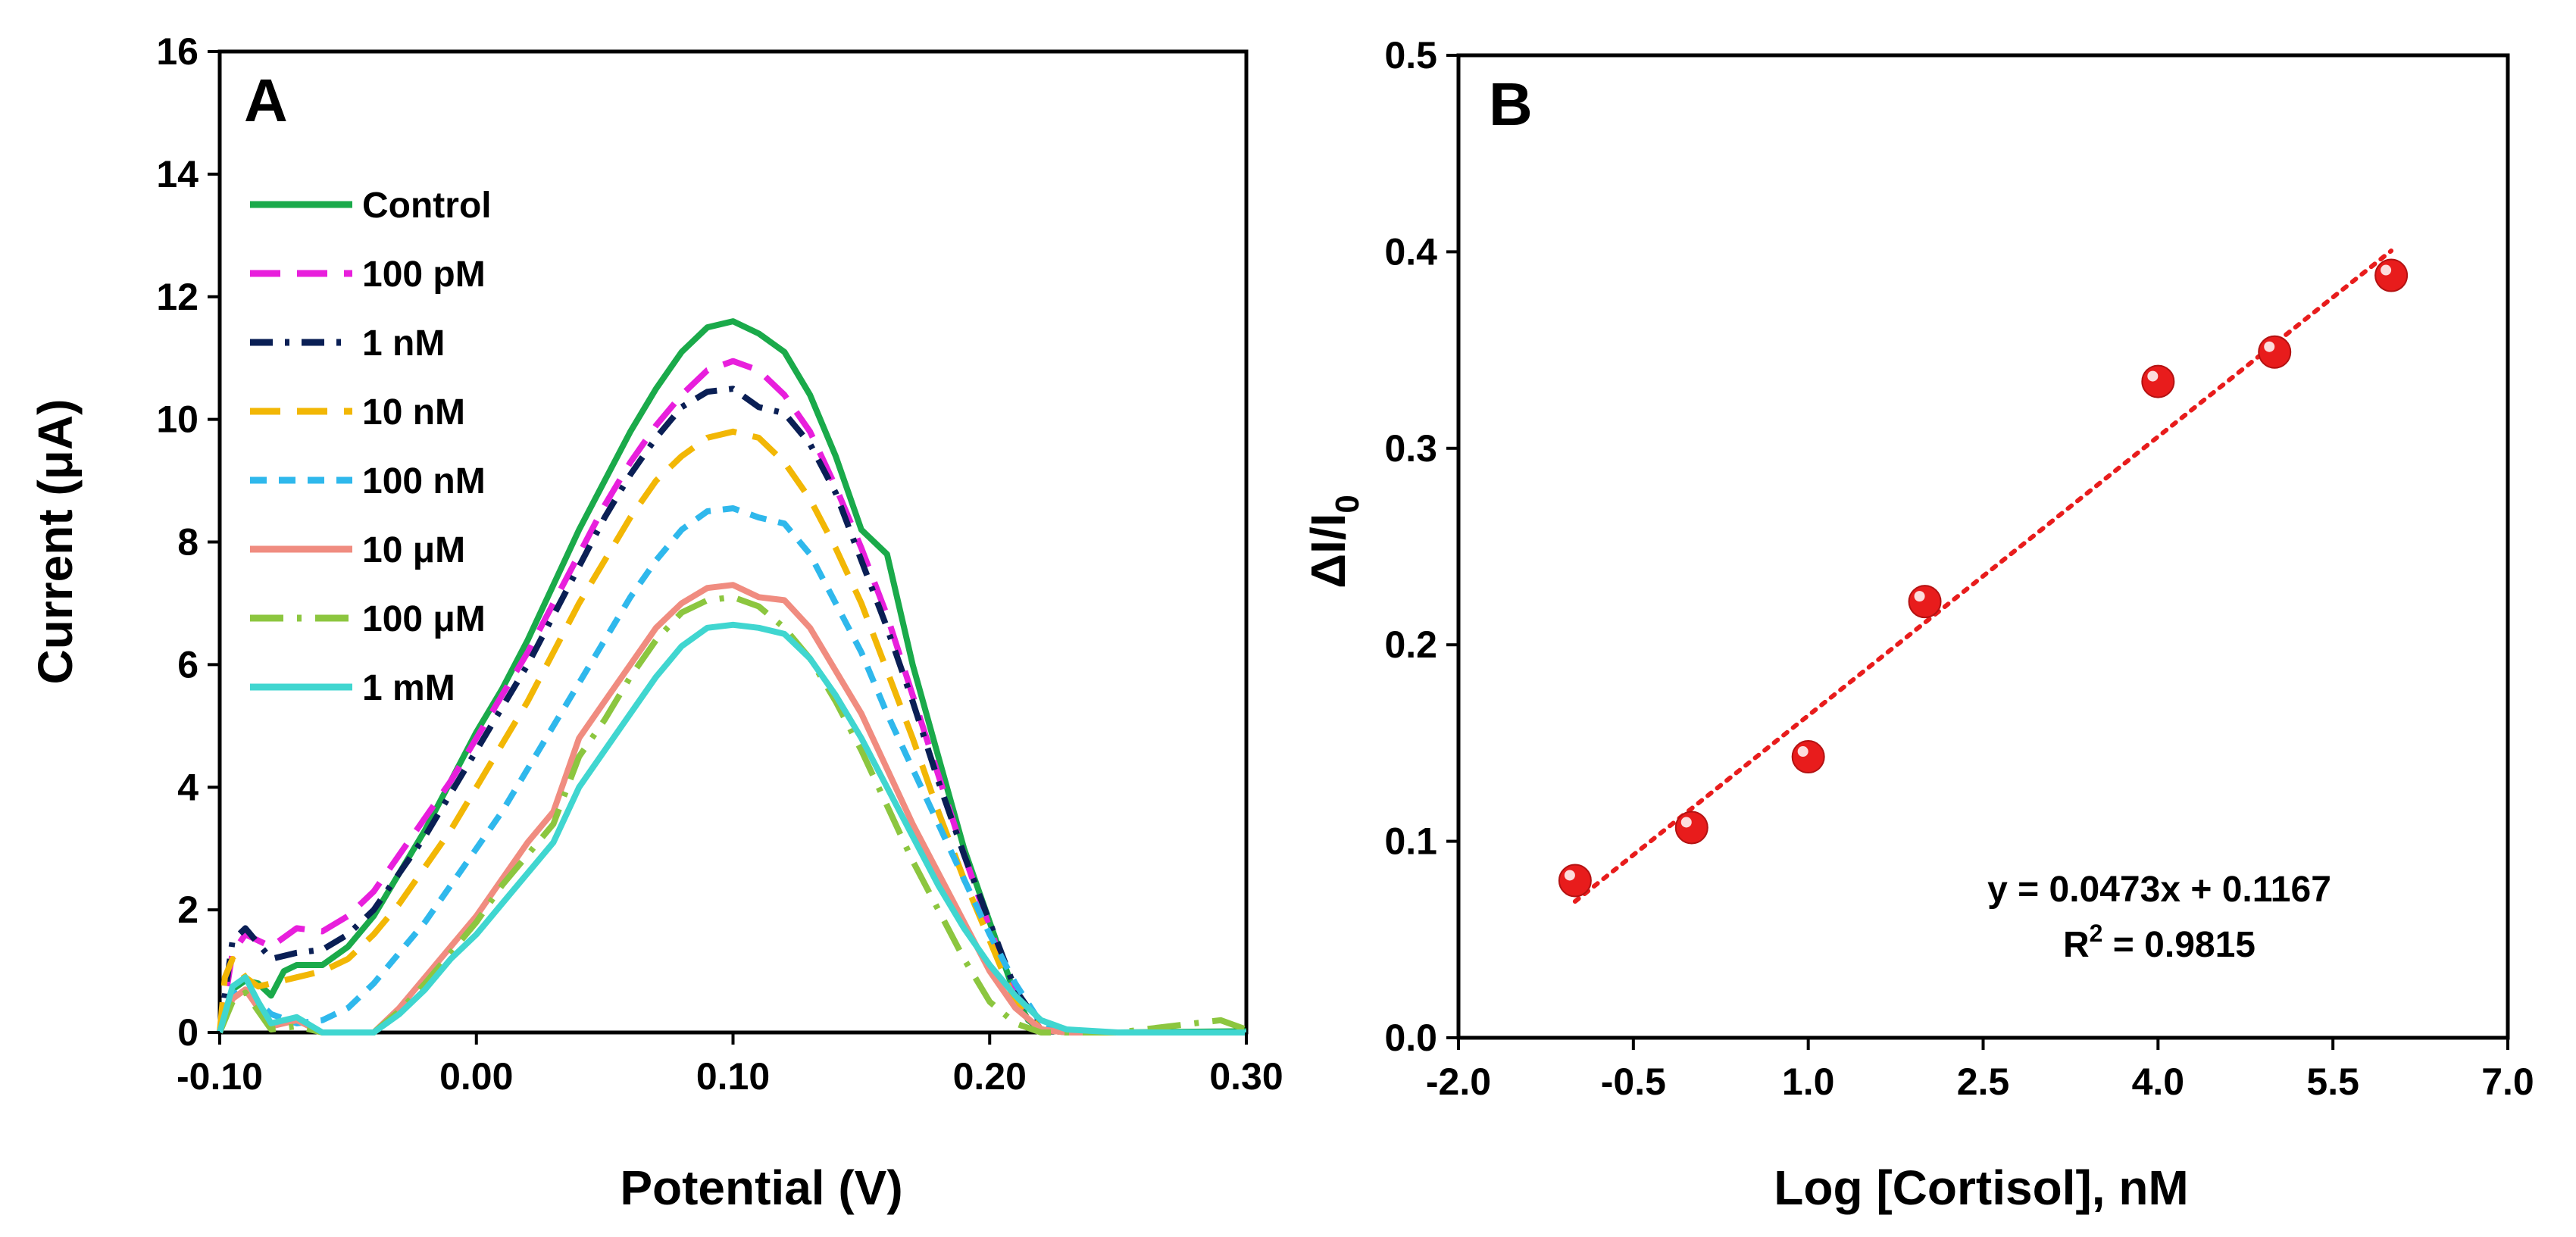 This screenshot has width=2576, height=1237. What do you see at coordinates (188, 1033) in the screenshot?
I see `panel-a-y-tick-label: 0` at bounding box center [188, 1033].